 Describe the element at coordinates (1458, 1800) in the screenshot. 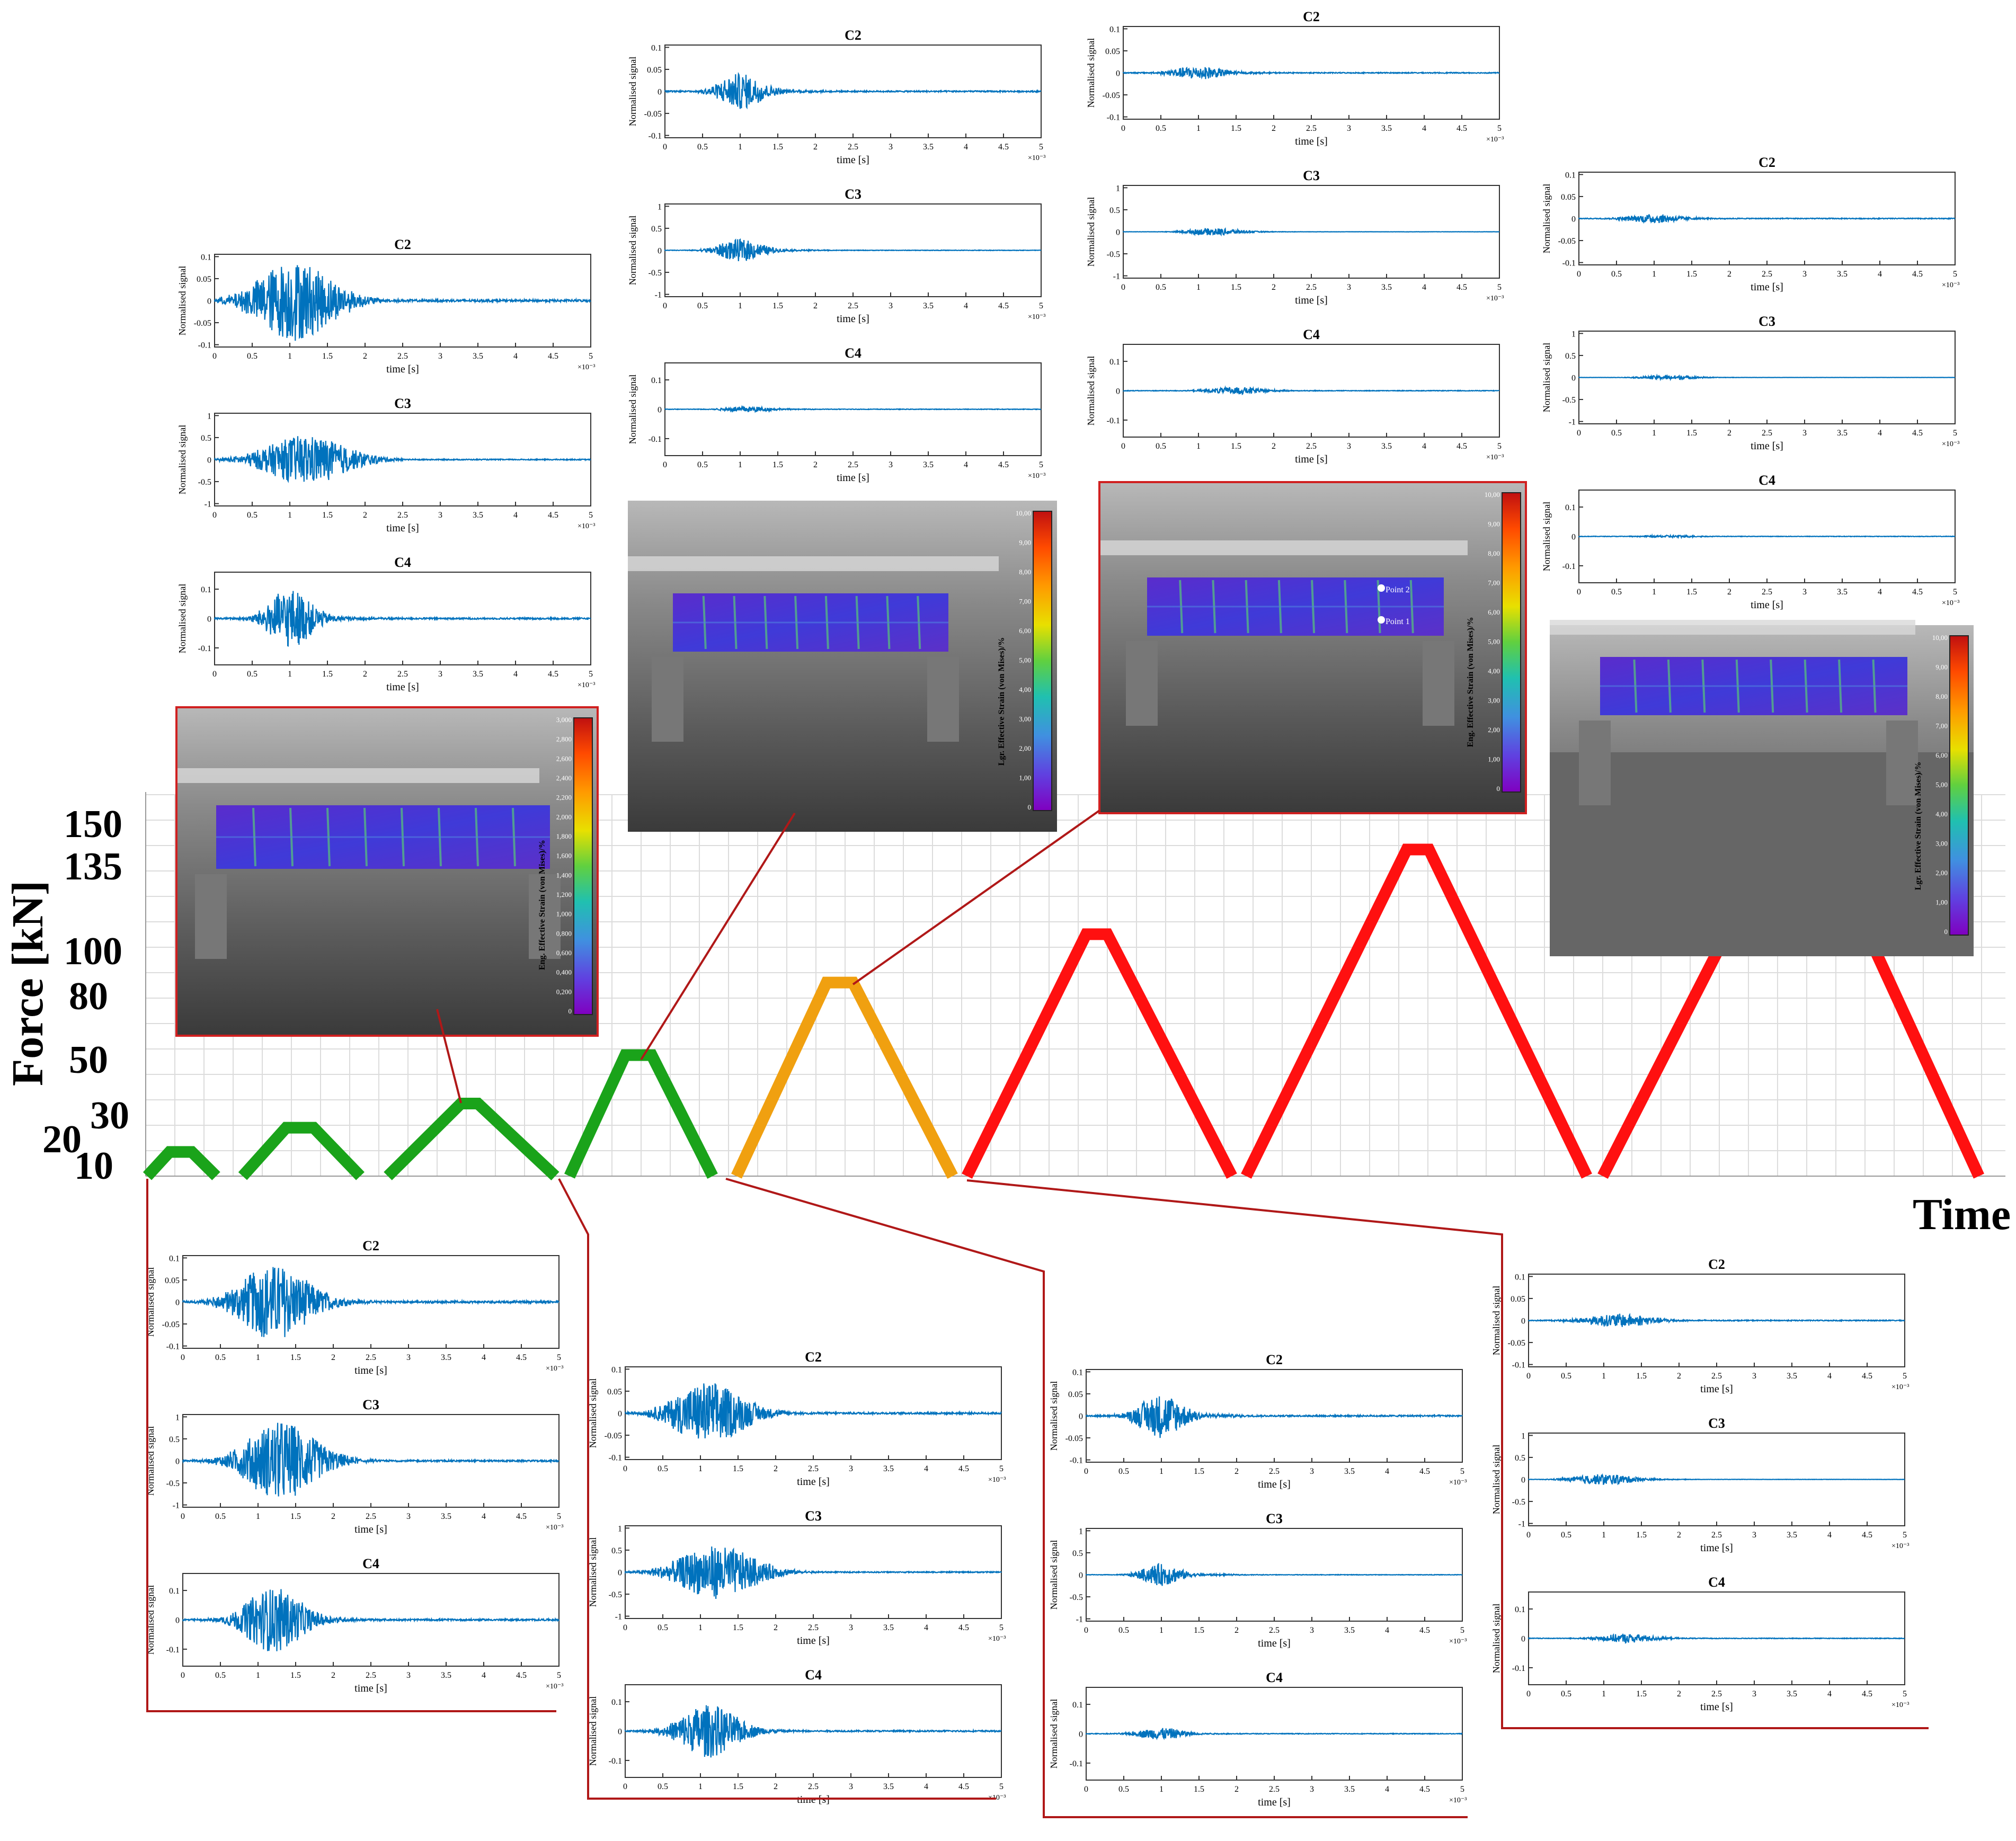

I see `x-exponent: ×10⁻³` at that location.